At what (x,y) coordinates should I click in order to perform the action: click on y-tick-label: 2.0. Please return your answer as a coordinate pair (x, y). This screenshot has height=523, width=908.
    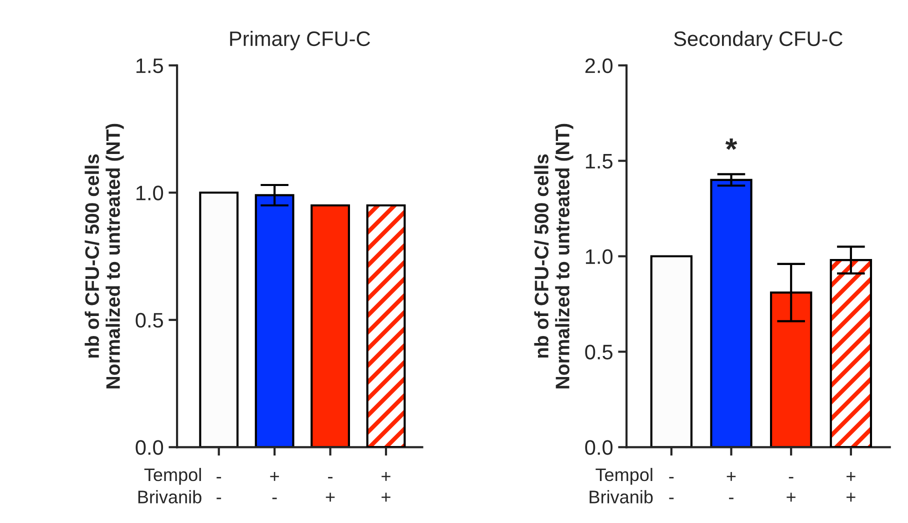
    Looking at the image, I should click on (599, 66).